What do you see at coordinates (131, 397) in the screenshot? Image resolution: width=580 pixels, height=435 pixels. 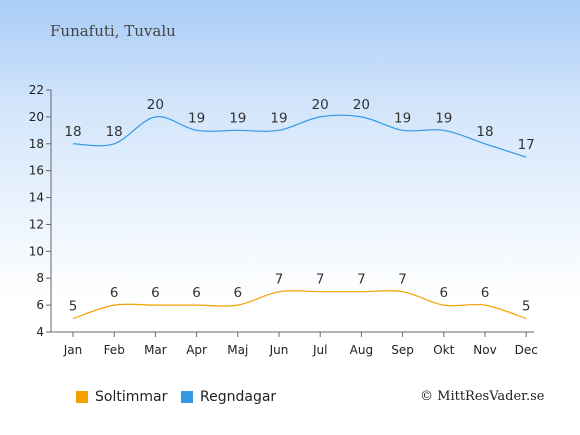 I see `legend-label-soltimmar: Soltimmar` at bounding box center [131, 397].